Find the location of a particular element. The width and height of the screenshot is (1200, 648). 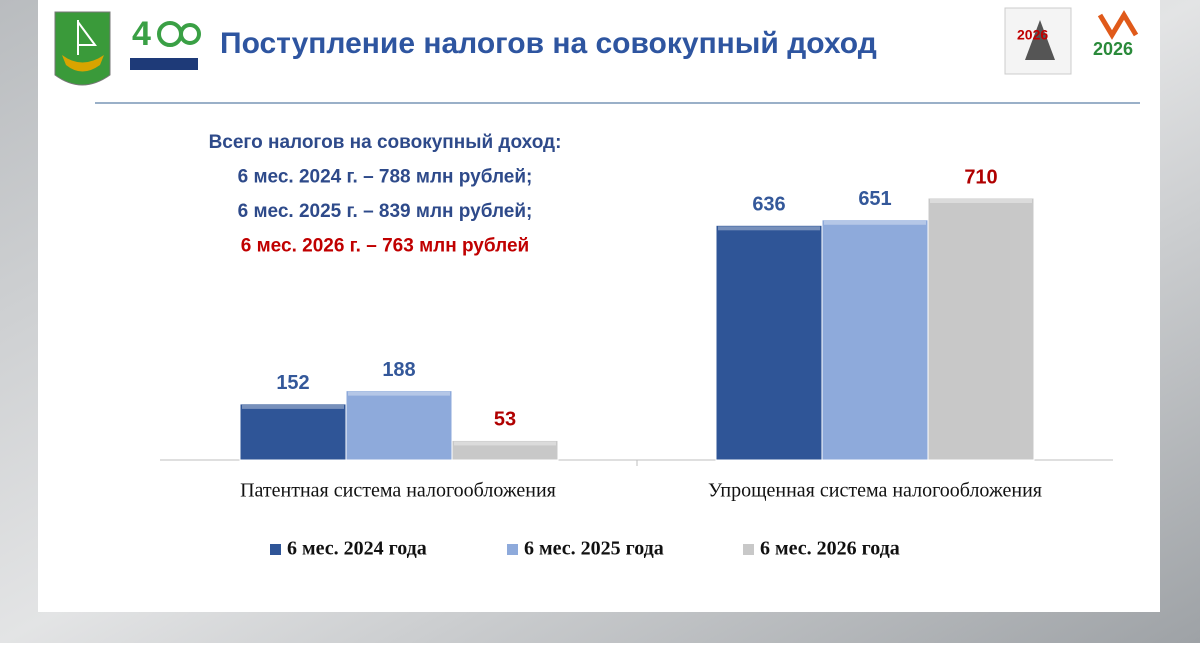

value-label: 188 is located at coordinates (398, 370).